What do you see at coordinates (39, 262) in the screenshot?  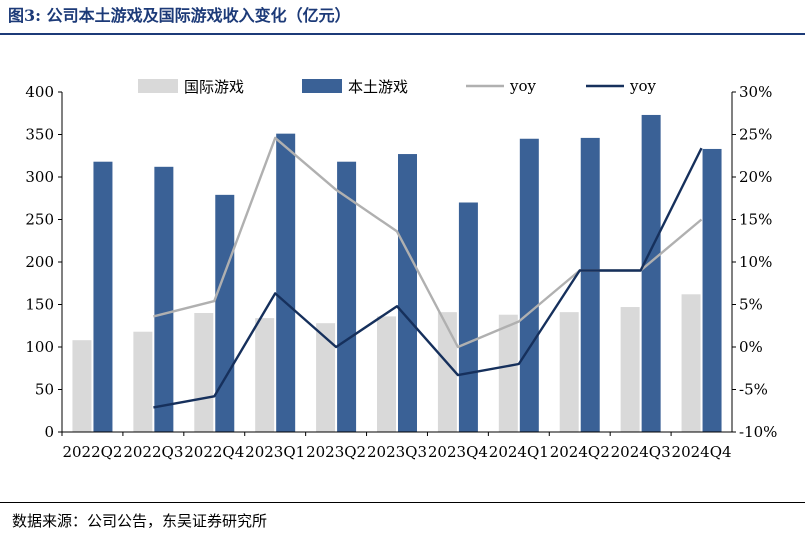 I see `y-tick-label-left: 200` at bounding box center [39, 262].